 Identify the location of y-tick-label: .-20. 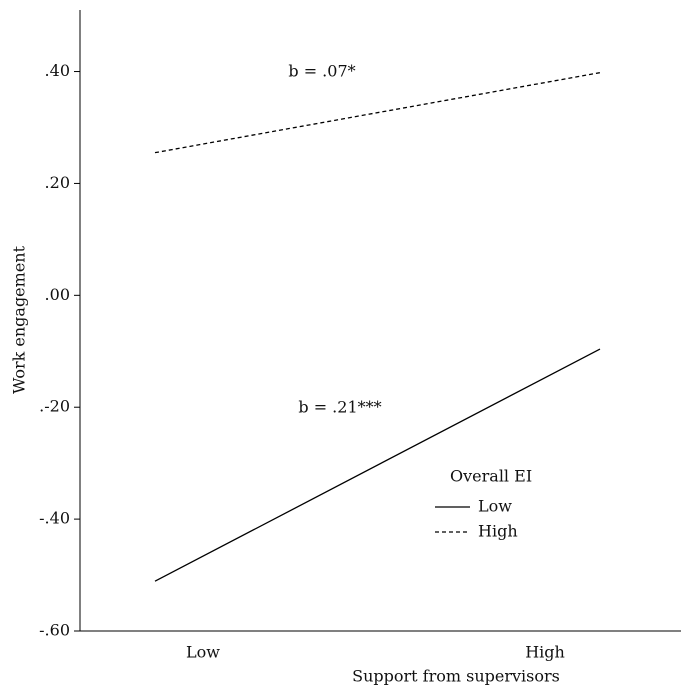
(54, 406).